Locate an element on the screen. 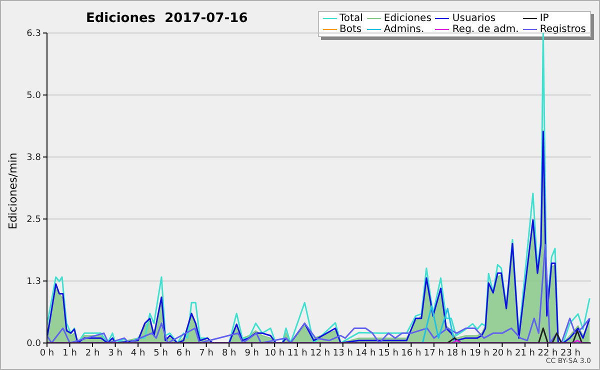  y-tick-label: 5.0 is located at coordinates (34, 96).